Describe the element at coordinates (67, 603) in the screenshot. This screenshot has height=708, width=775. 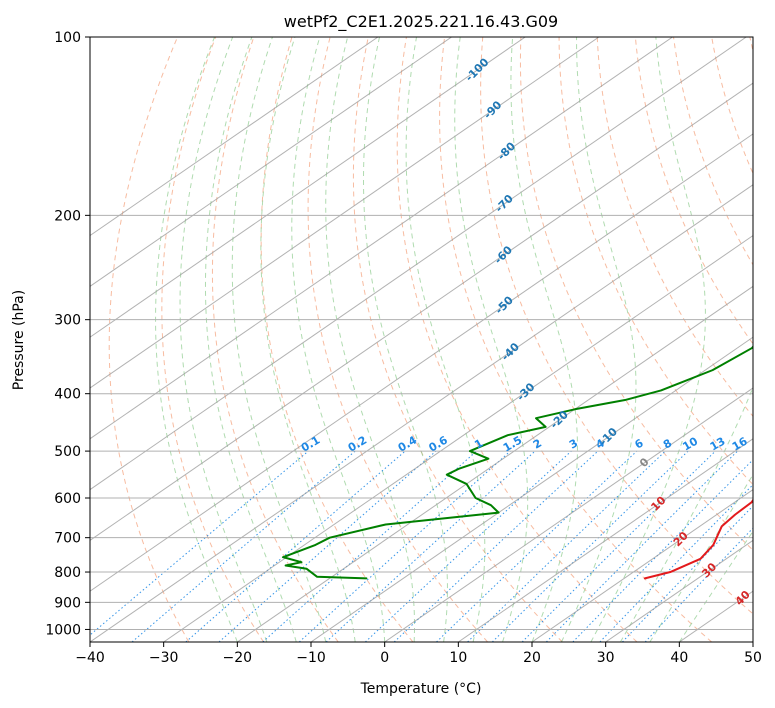
I see `y-tick-label: 900` at that location.